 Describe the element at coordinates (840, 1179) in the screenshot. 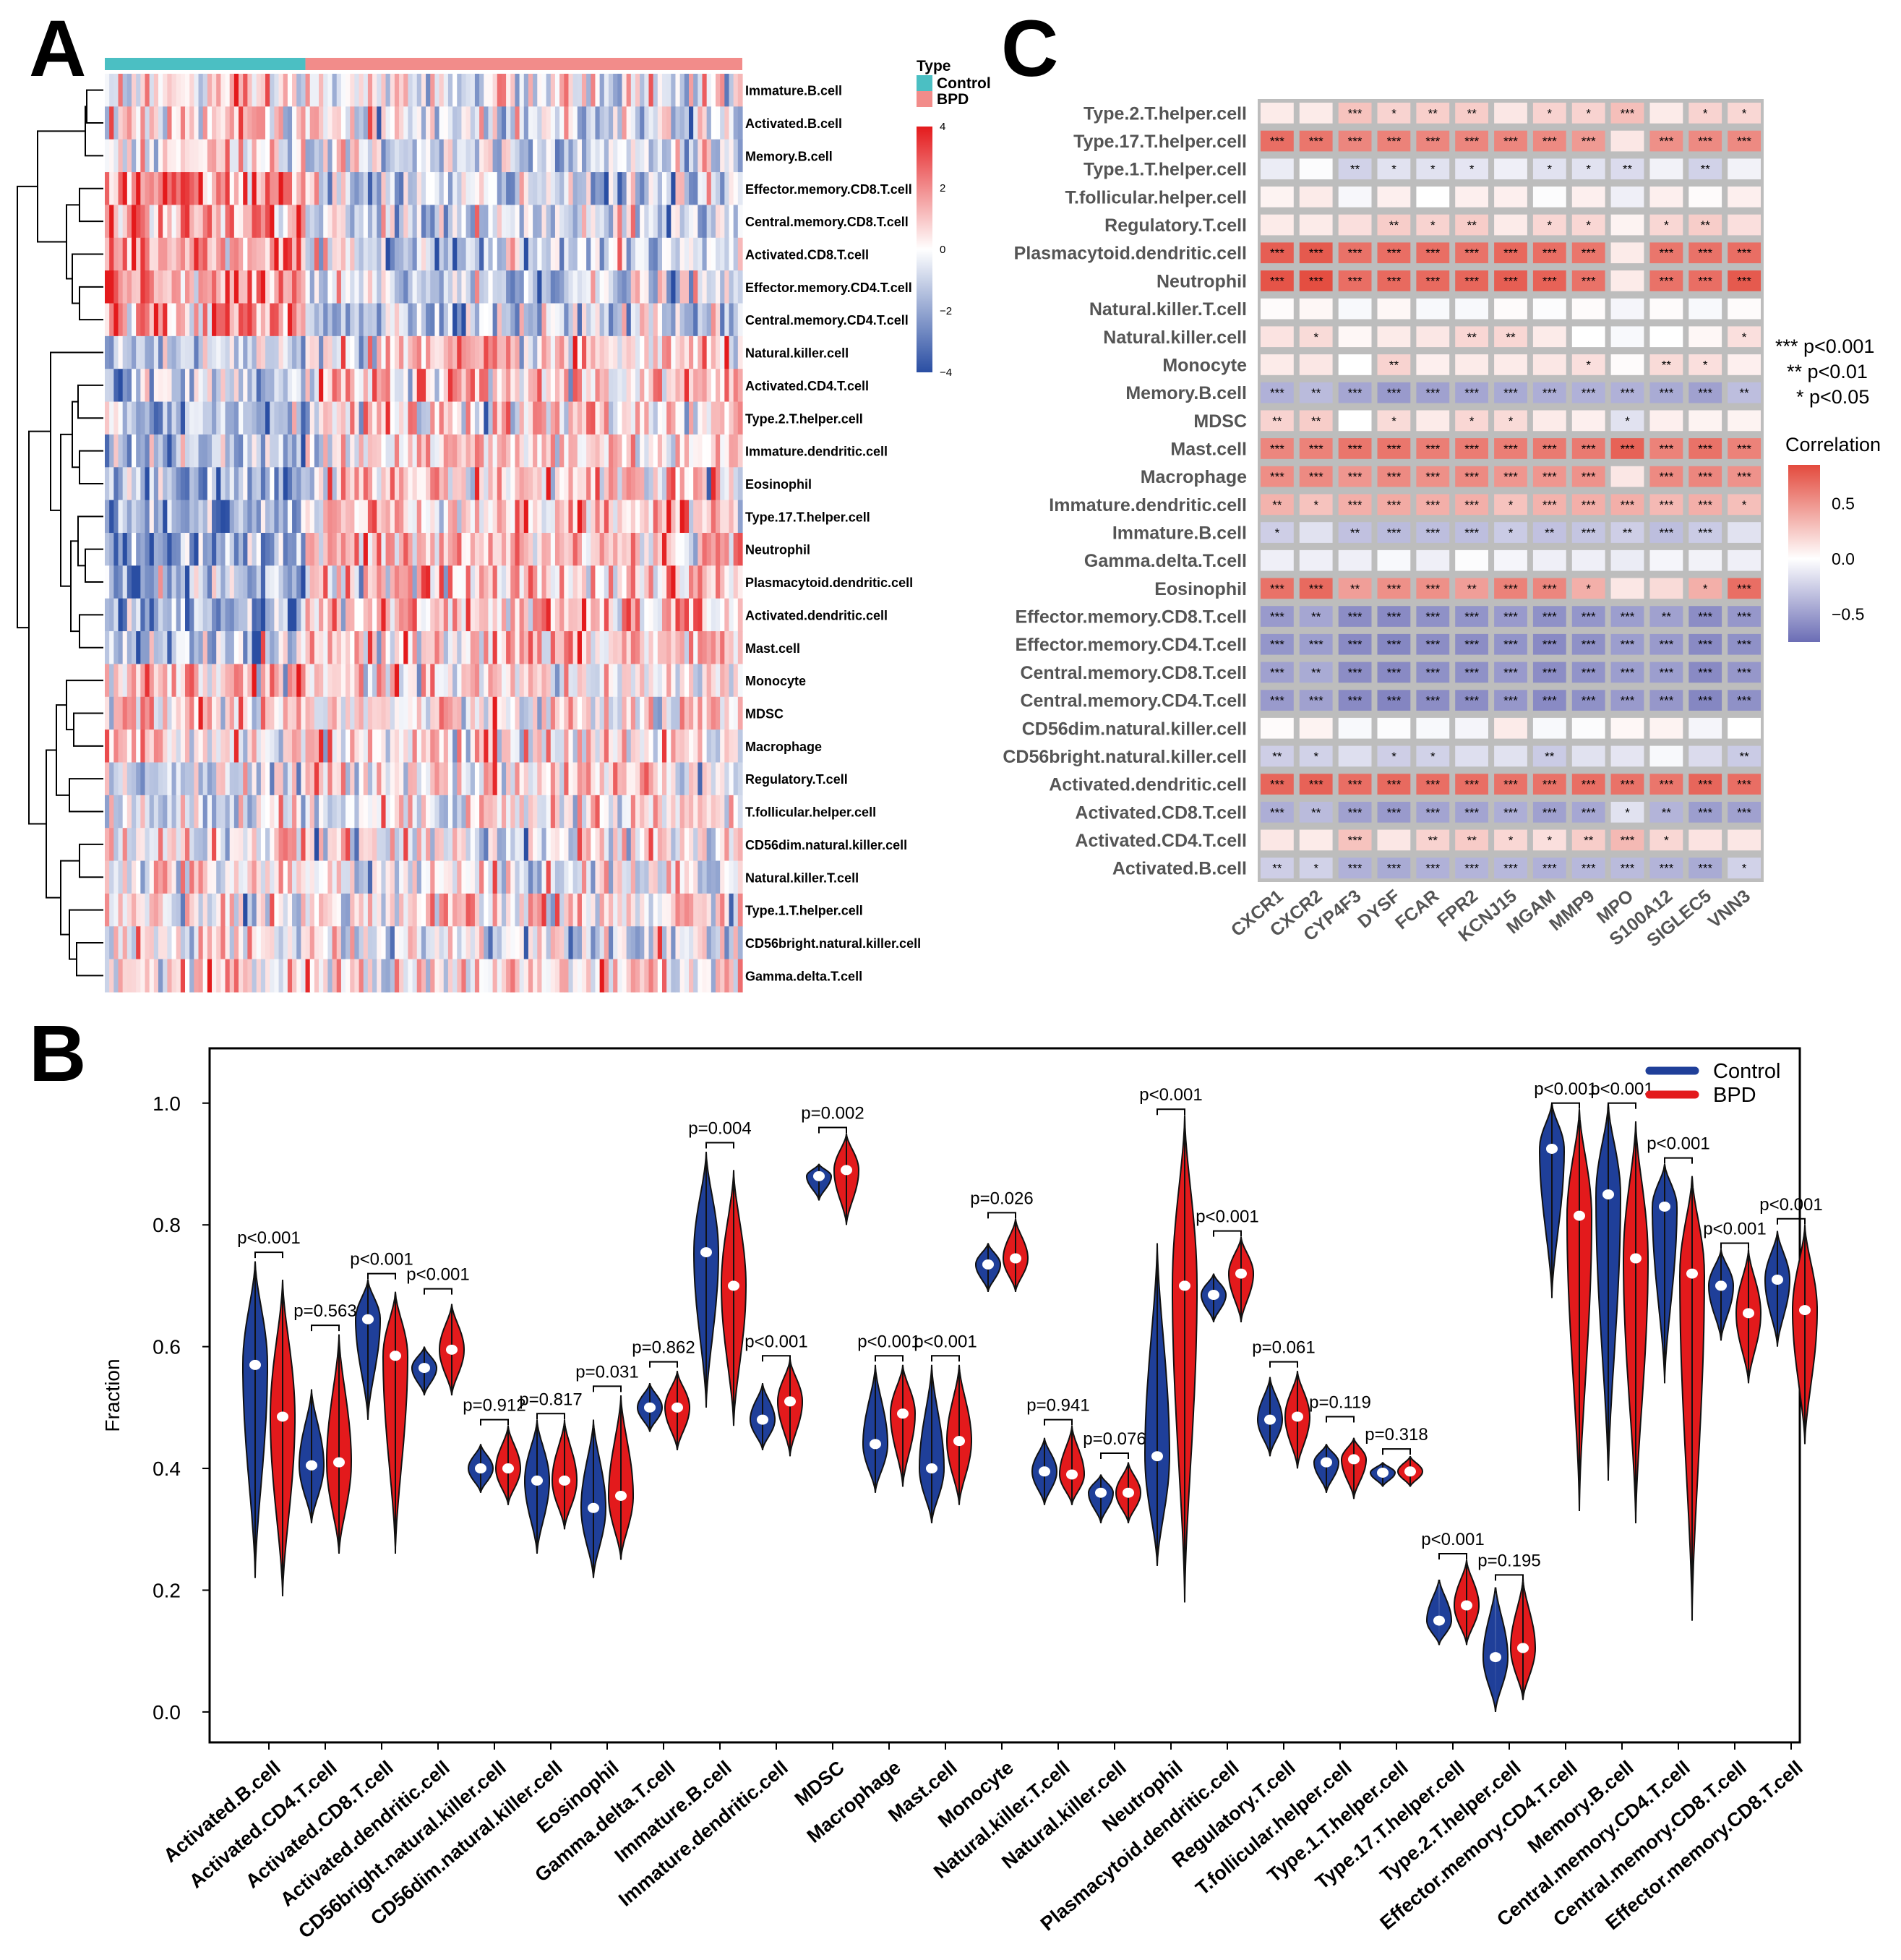

I see `violin-control` at that location.